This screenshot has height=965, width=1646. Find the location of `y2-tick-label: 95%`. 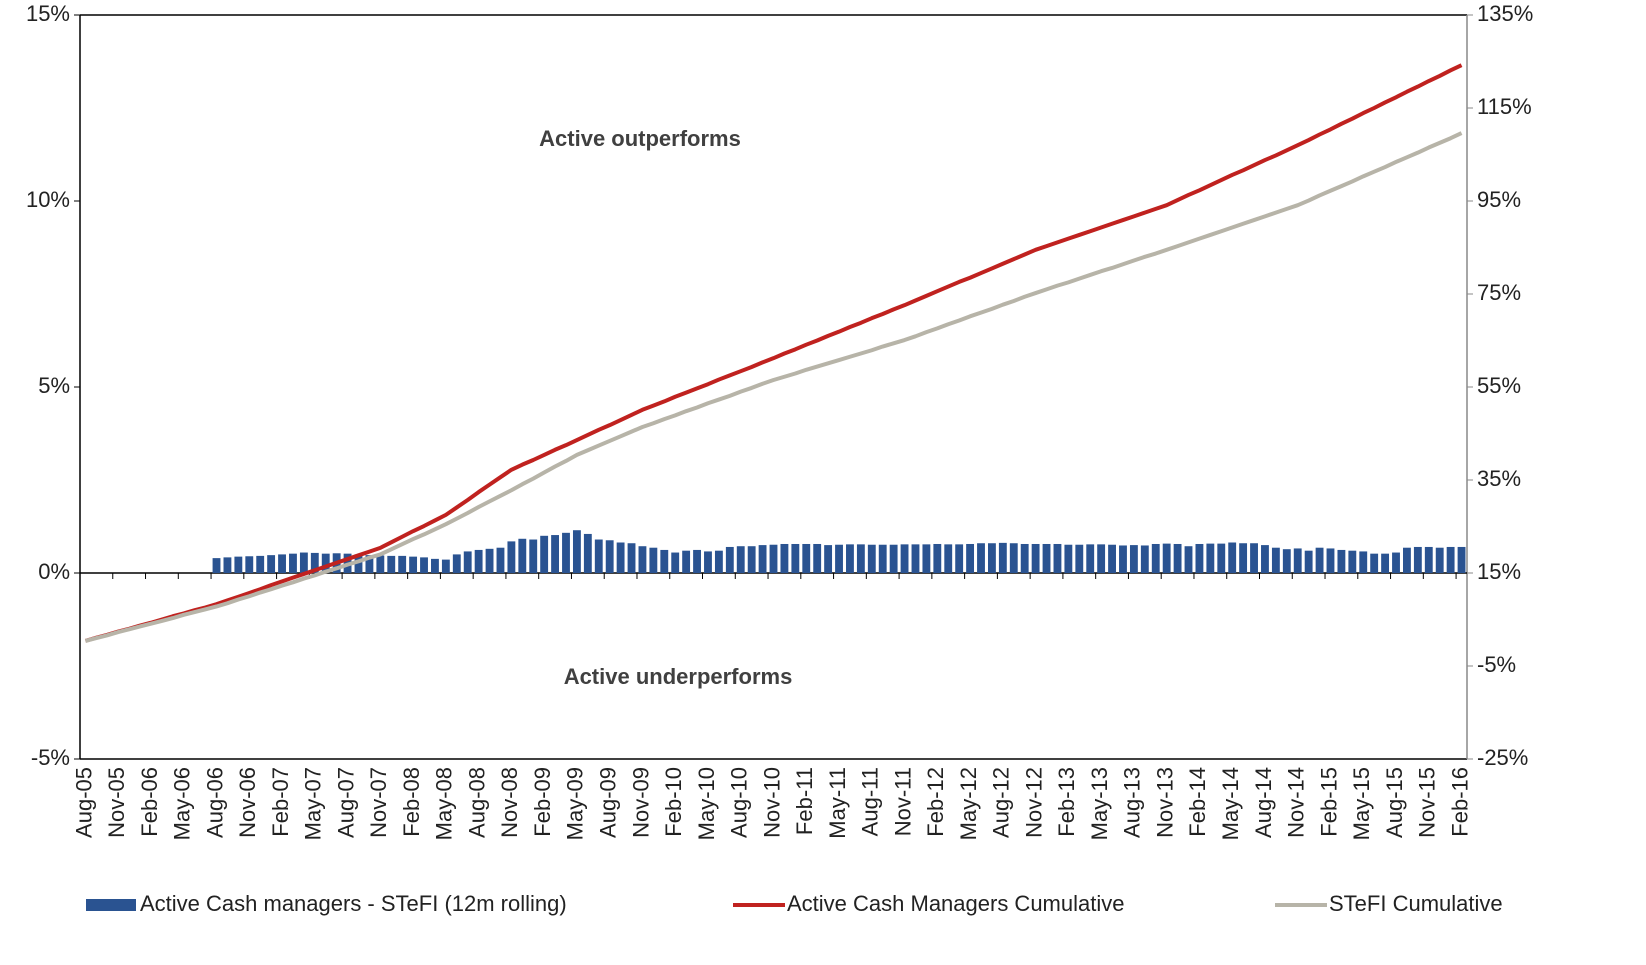

y2-tick-label: 95% is located at coordinates (1499, 199).